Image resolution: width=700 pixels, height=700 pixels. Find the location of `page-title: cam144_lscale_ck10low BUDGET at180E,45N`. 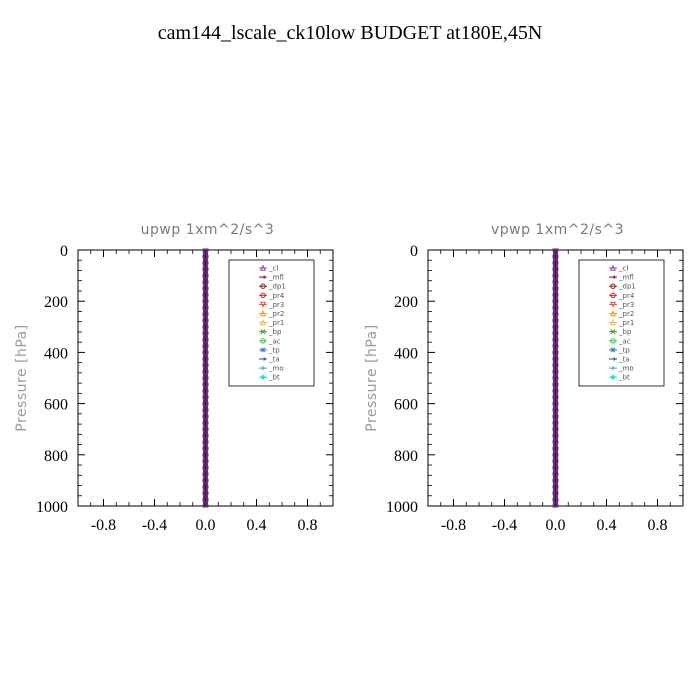

page-title: cam144_lscale_ck10low BUDGET at180E,45N is located at coordinates (350, 33).